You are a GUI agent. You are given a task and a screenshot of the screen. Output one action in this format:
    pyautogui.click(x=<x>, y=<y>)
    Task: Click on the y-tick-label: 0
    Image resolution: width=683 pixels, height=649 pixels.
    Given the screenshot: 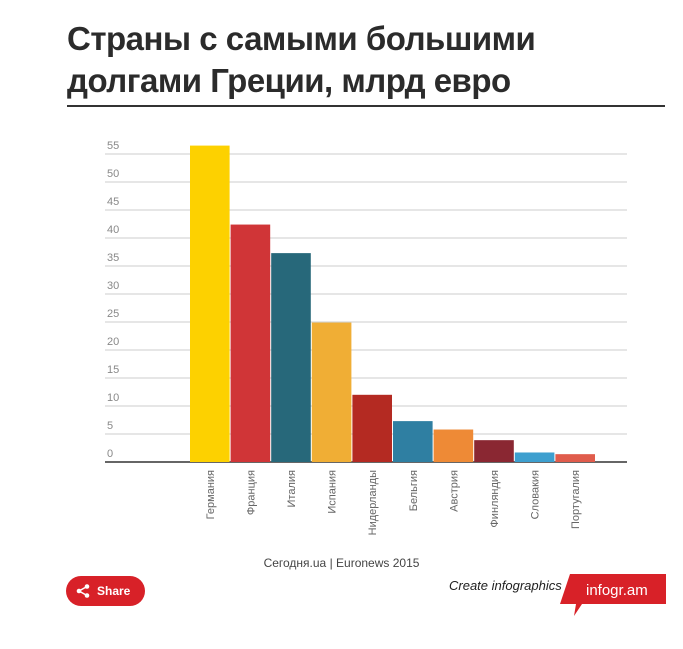 What is the action you would take?
    pyautogui.click(x=110, y=454)
    